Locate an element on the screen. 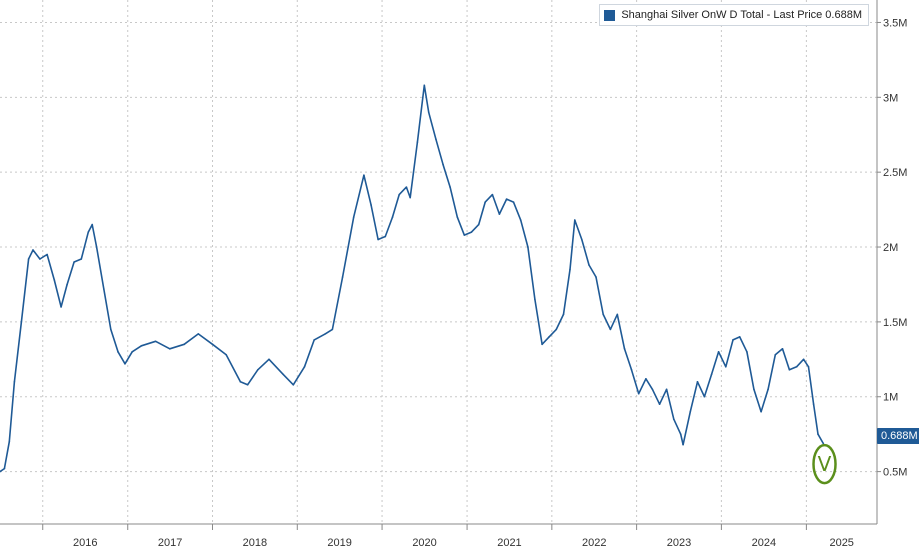 The height and width of the screenshot is (549, 919). y-tick-label: 3M is located at coordinates (890, 98).